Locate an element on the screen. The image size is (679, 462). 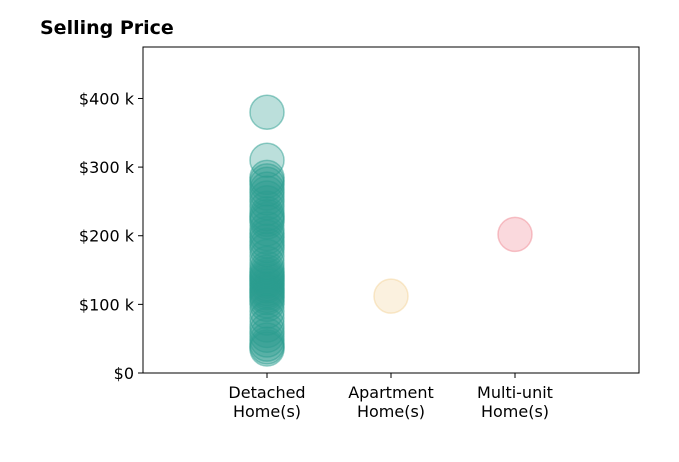
y-tick-label: $200 k is located at coordinates (107, 236).